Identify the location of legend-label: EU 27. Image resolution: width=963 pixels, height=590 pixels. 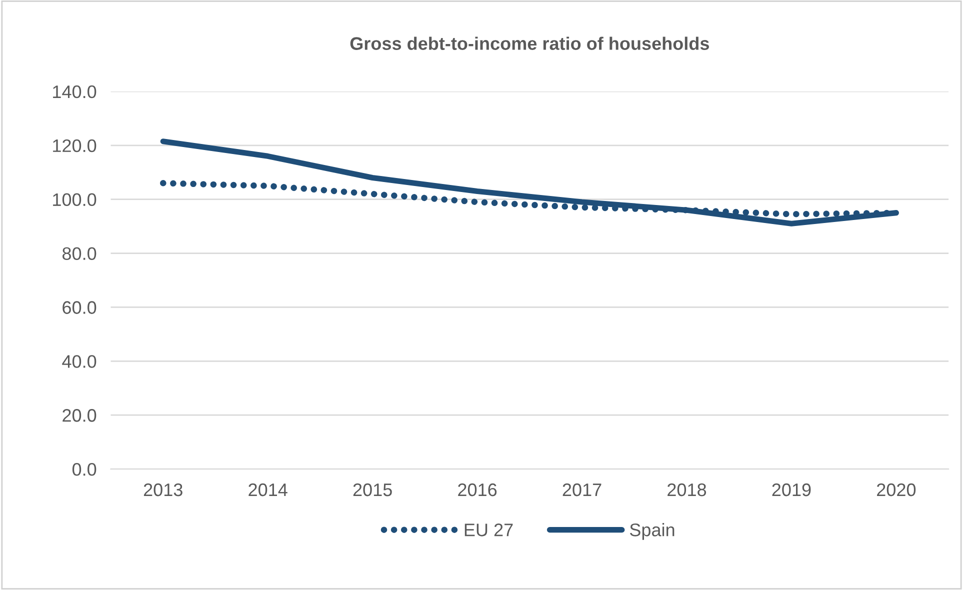
(488, 530).